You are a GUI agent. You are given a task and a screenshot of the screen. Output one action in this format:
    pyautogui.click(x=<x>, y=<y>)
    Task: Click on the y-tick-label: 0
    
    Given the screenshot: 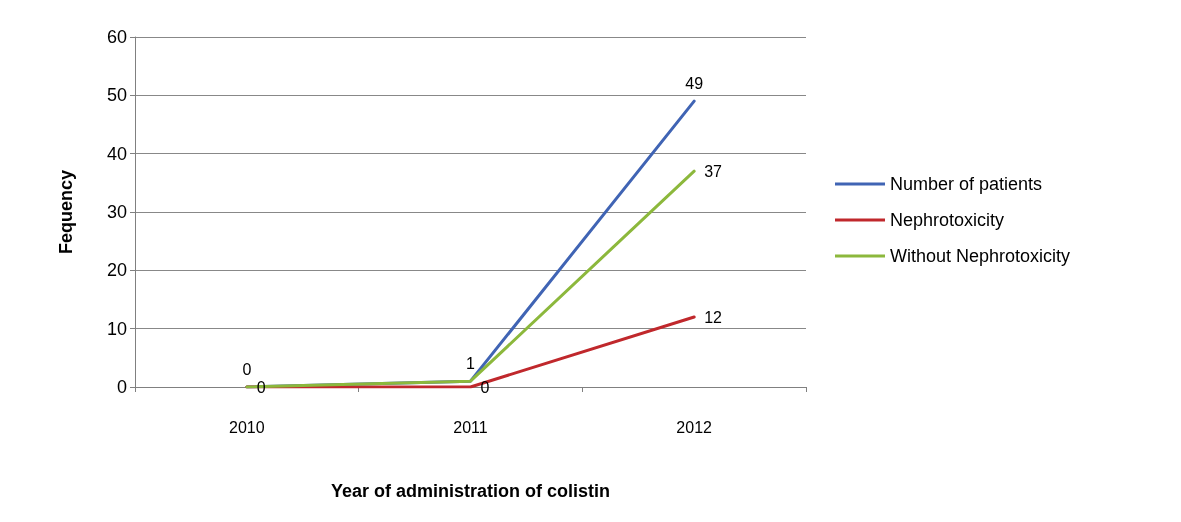 What is the action you would take?
    pyautogui.click(x=121, y=387)
    